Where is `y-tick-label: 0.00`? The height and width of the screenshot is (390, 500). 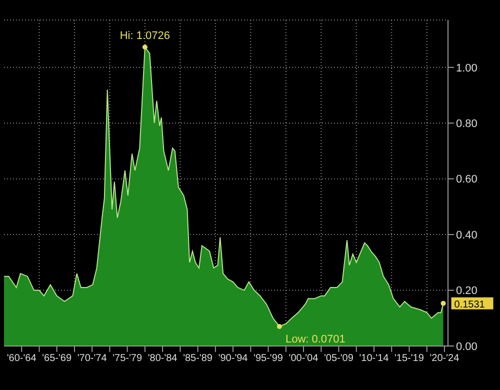
y-tick-label: 0.00 is located at coordinates (467, 346).